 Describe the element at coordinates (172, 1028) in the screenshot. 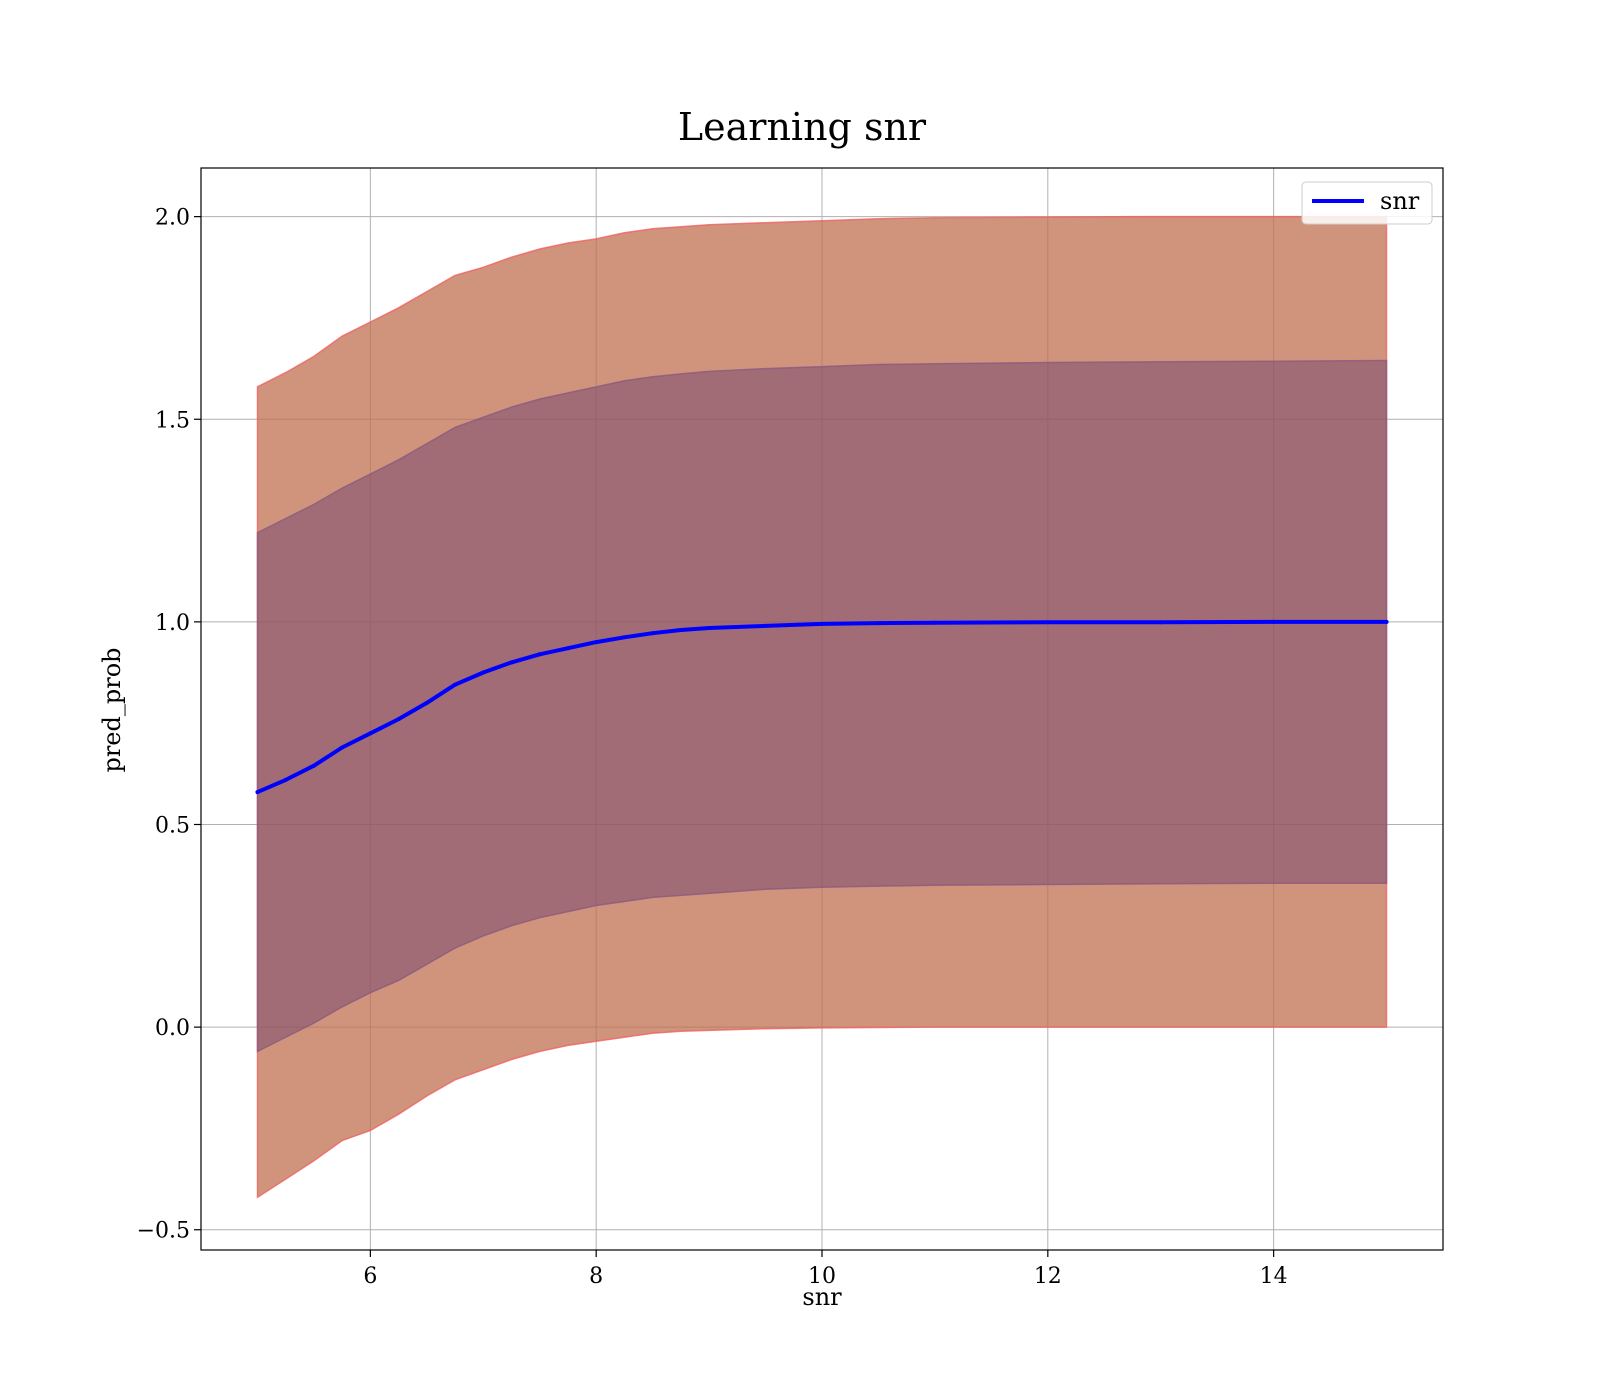

I see `y-tick-label-0.0: 0.0` at that location.